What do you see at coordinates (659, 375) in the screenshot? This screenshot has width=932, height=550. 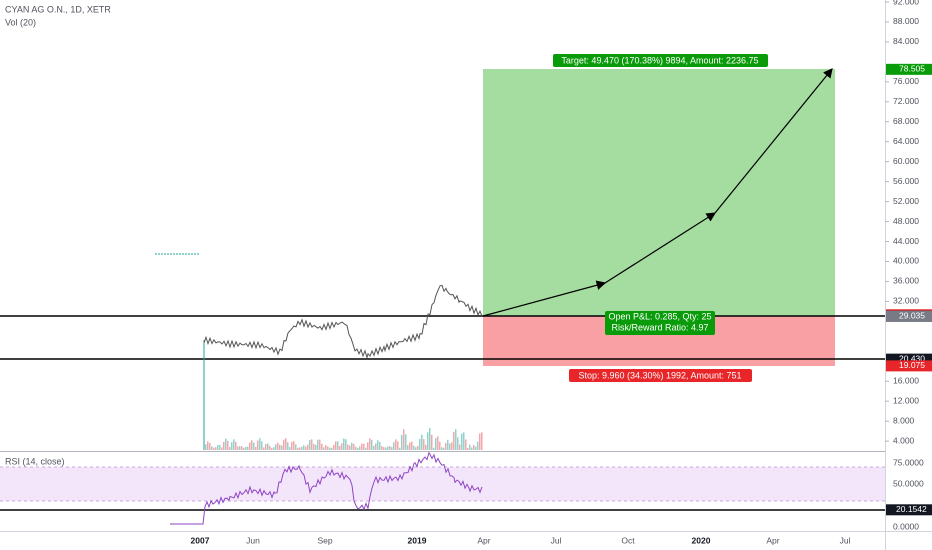 I see `stop-label: Stop: 9.960 (34.30%) 1992, Amount: 751` at bounding box center [659, 375].